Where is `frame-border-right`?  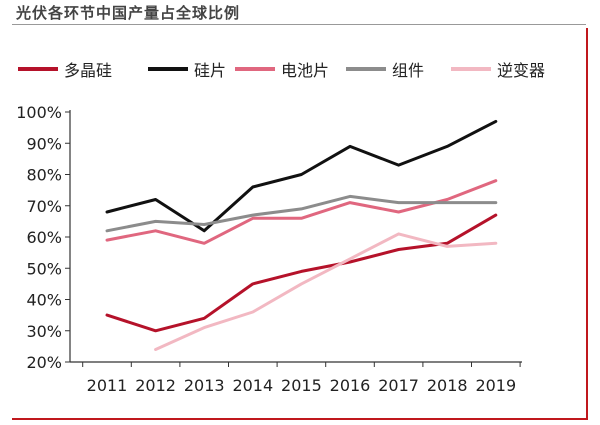
frame-border-right is located at coordinates (587, 224).